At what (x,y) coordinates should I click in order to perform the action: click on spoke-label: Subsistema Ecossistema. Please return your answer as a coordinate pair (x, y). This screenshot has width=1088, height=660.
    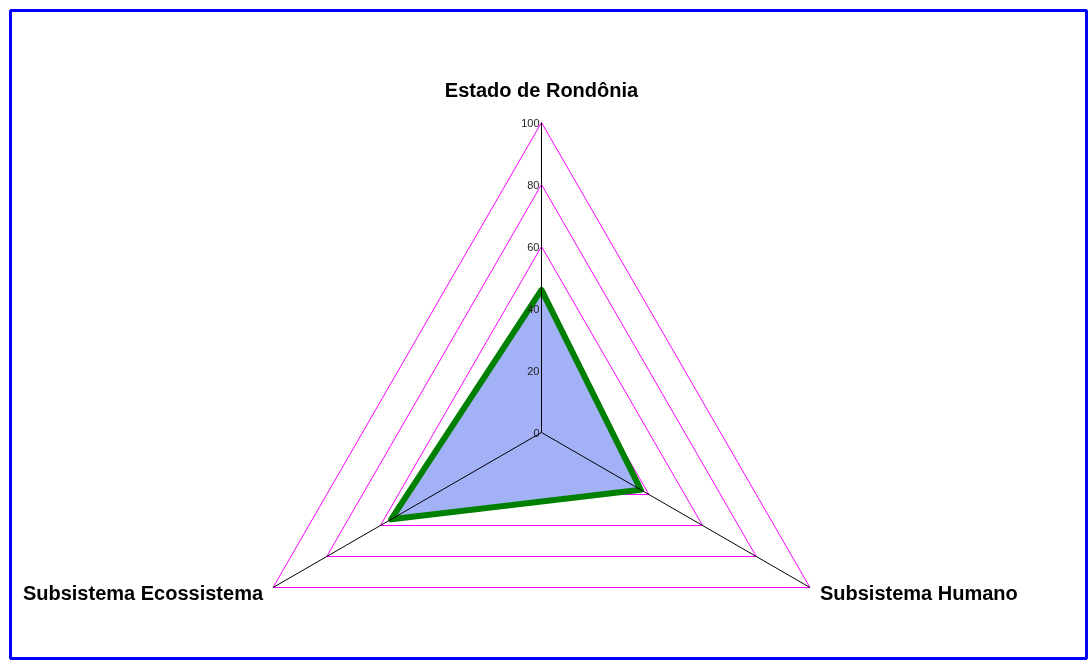
    Looking at the image, I should click on (143, 592).